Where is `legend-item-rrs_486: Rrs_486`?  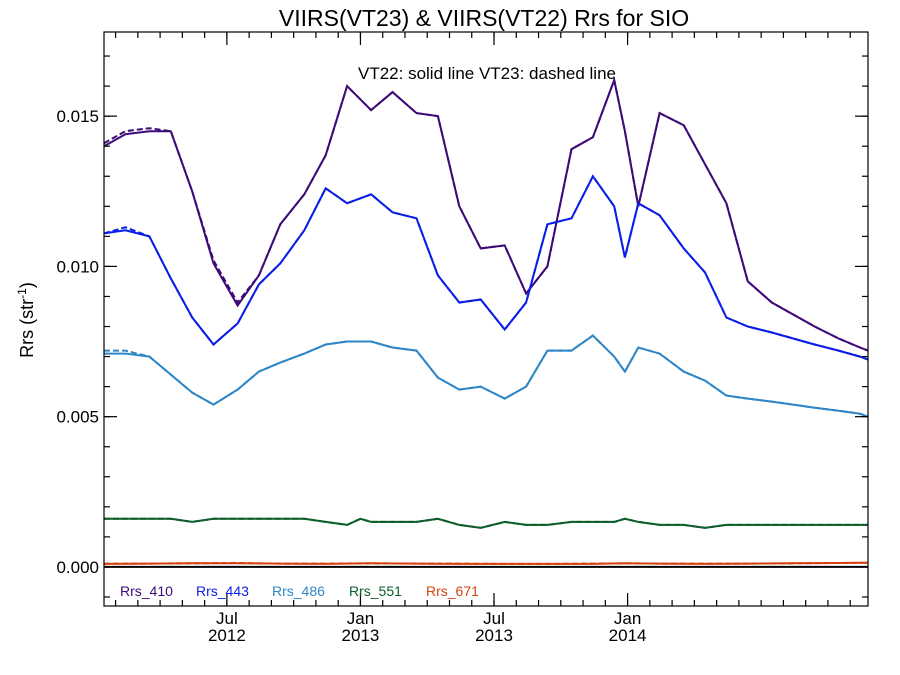
legend-item-rrs_486: Rrs_486 is located at coordinates (298, 591).